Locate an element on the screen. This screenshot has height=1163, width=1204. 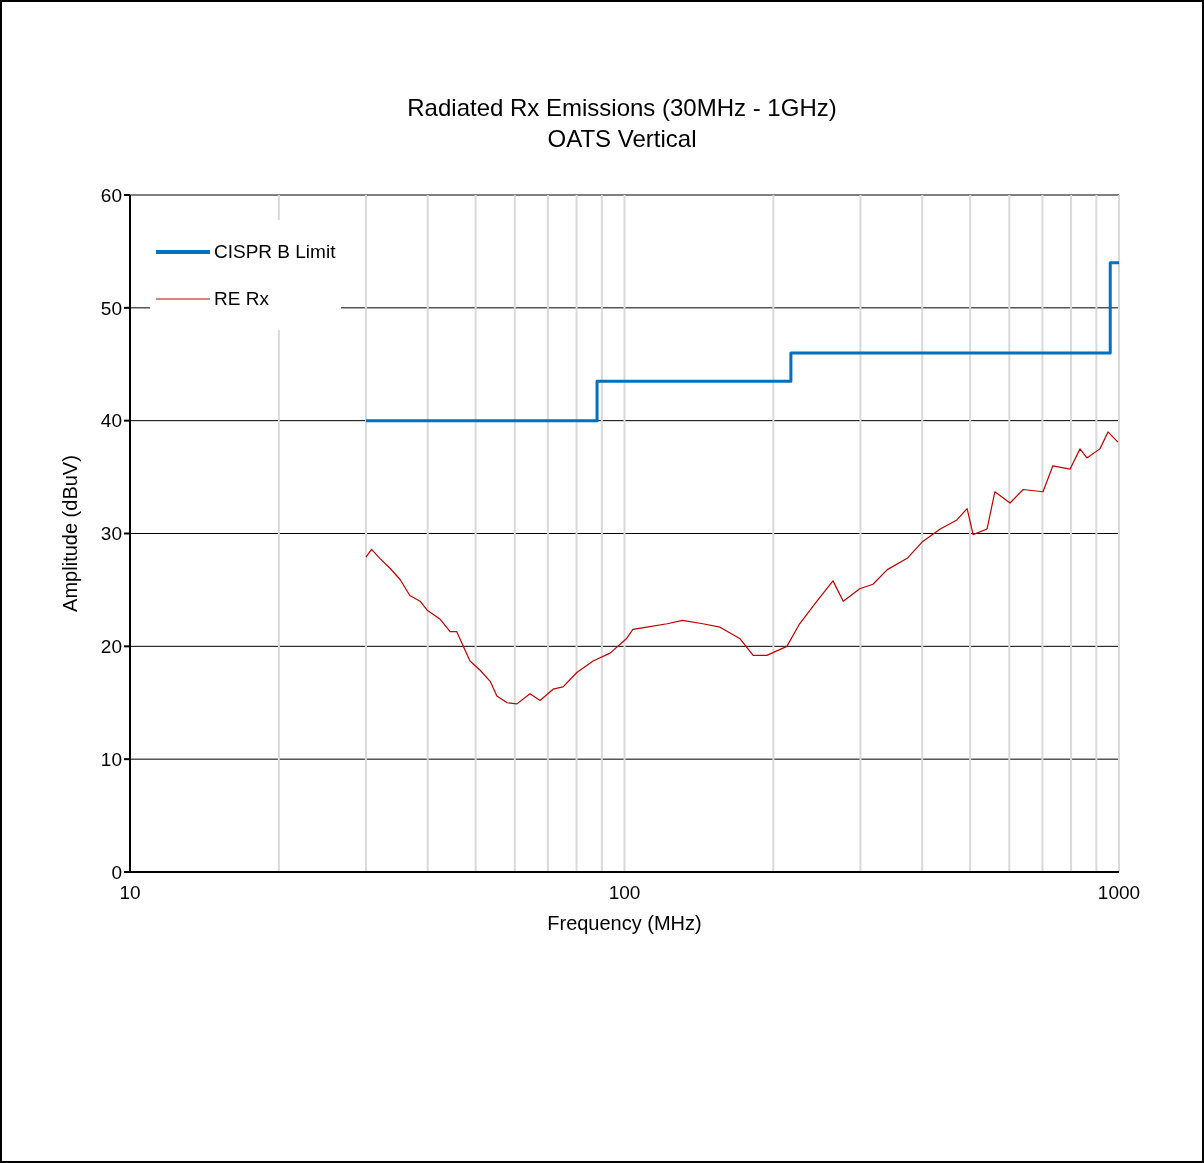
y-tick-label: 60 is located at coordinates (111, 195).